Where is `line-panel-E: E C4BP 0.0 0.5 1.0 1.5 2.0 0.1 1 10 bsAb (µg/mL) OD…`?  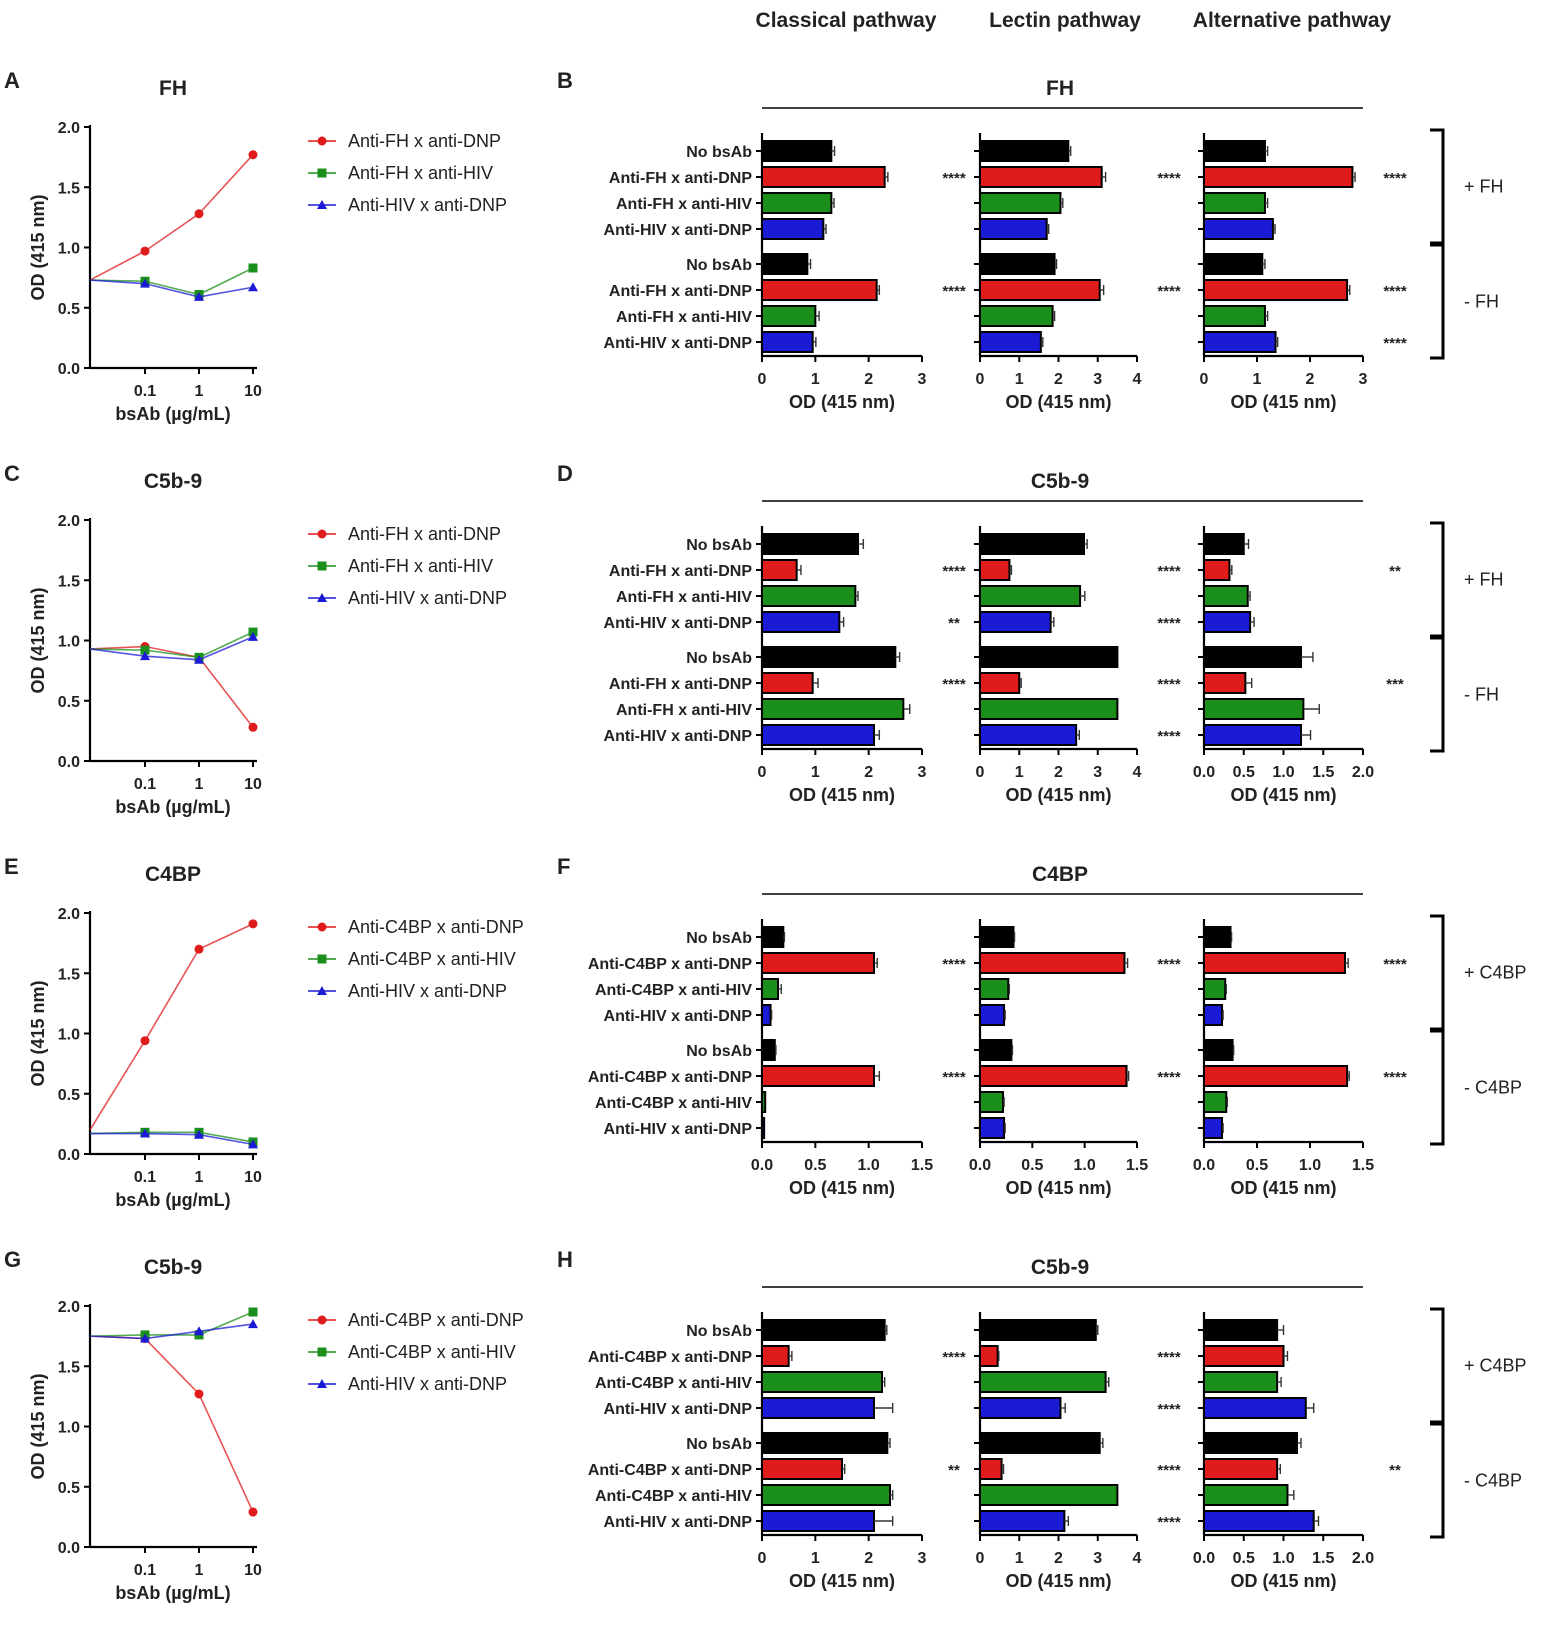 line-panel-E: E C4BP 0.0 0.5 1.0 1.5 2.0 0.1 1 10 bsAb (µg/mL) OD… is located at coordinates (264, 1032).